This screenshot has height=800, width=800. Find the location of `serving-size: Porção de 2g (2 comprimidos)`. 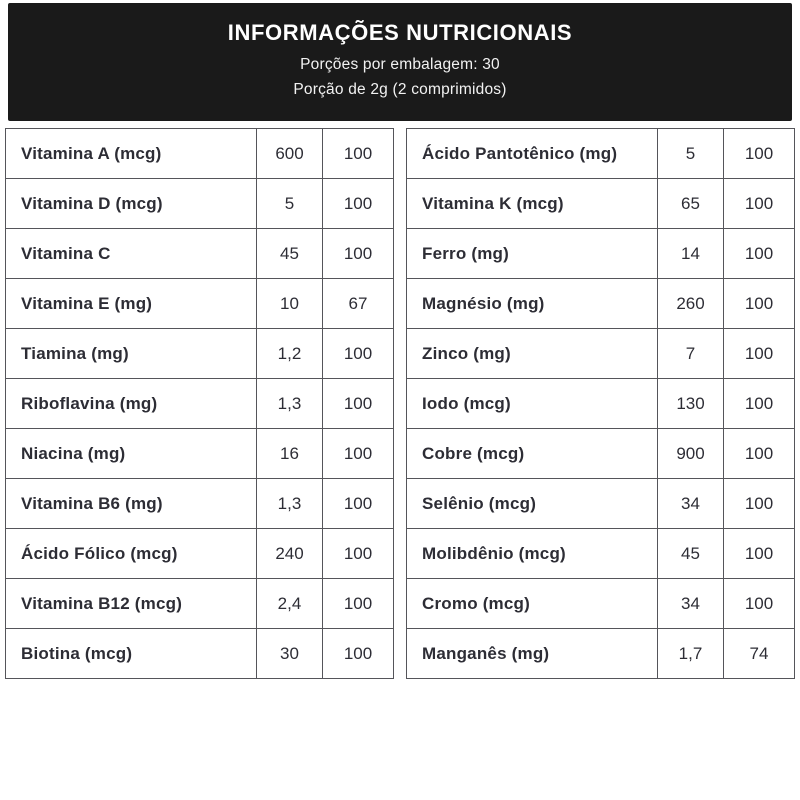

serving-size: Porção de 2g (2 comprimidos) is located at coordinates (400, 89).